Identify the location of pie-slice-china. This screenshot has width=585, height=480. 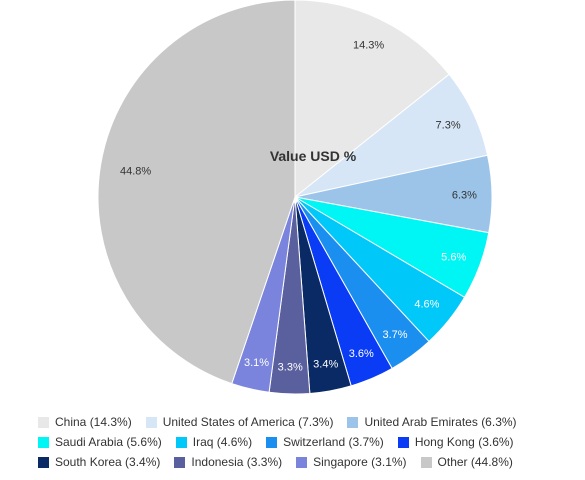
(372, 99).